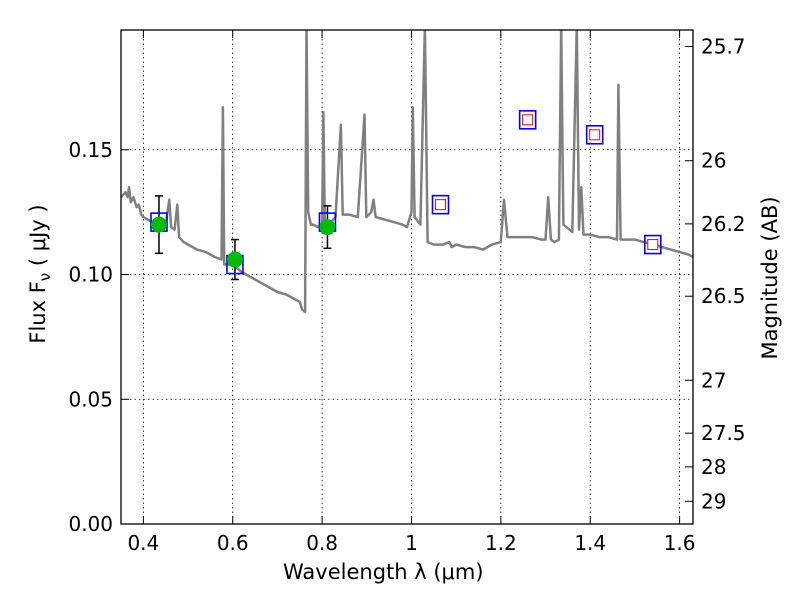 The height and width of the screenshot is (604, 800). I want to click on y2-axis-label: Magnitude (AB), so click(770, 278).